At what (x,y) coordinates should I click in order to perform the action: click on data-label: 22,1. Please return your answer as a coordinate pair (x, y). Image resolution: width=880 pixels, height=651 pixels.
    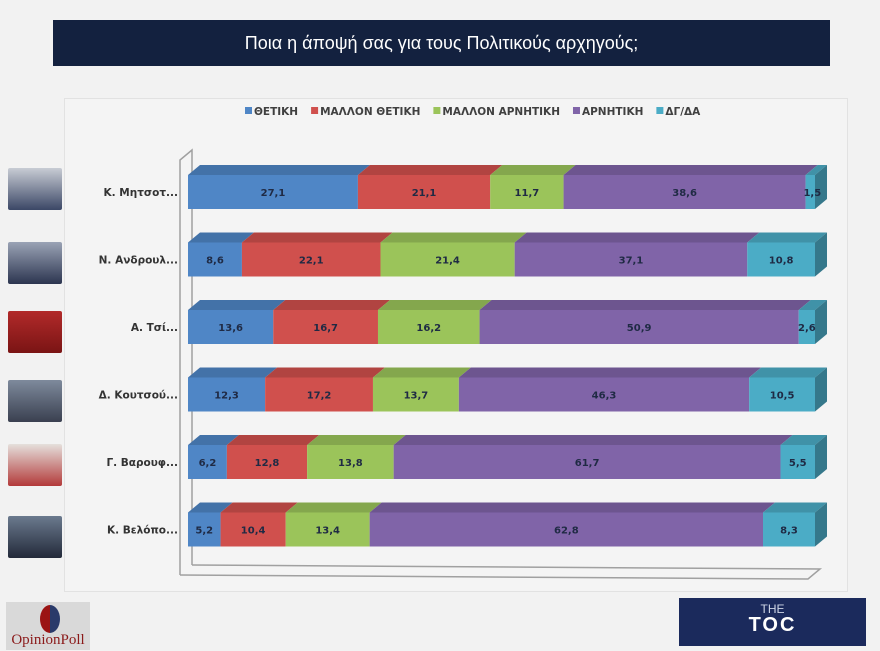
    Looking at the image, I should click on (311, 261).